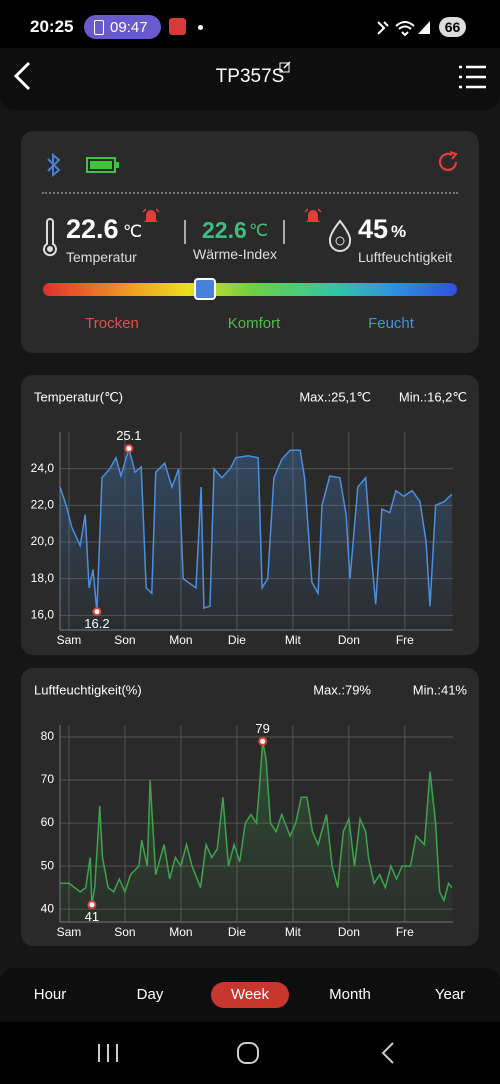 The width and height of the screenshot is (500, 1084). What do you see at coordinates (48, 779) in the screenshot?
I see `y-tick-label: 70` at bounding box center [48, 779].